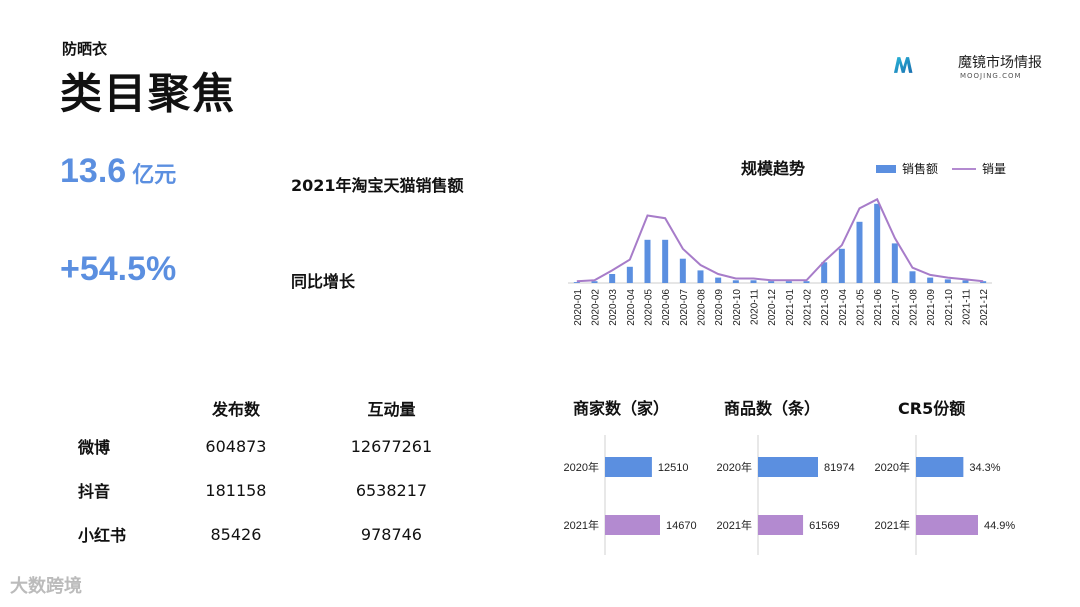 Image resolution: width=1080 pixels, height=607 pixels. What do you see at coordinates (1000, 63) in the screenshot?
I see `logo-name: 魔镜市场情报` at bounding box center [1000, 63].